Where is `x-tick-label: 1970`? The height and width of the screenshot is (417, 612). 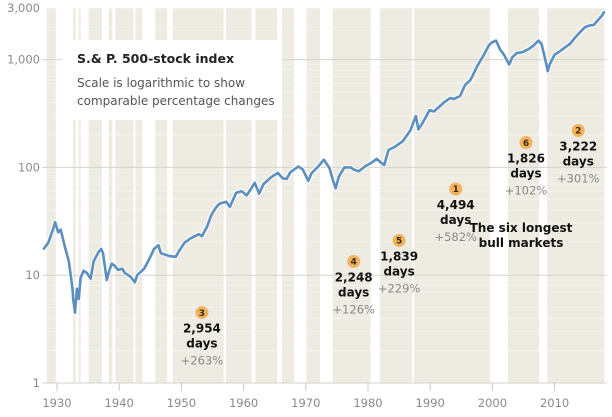
x-tick-label: 1970 is located at coordinates (305, 403).